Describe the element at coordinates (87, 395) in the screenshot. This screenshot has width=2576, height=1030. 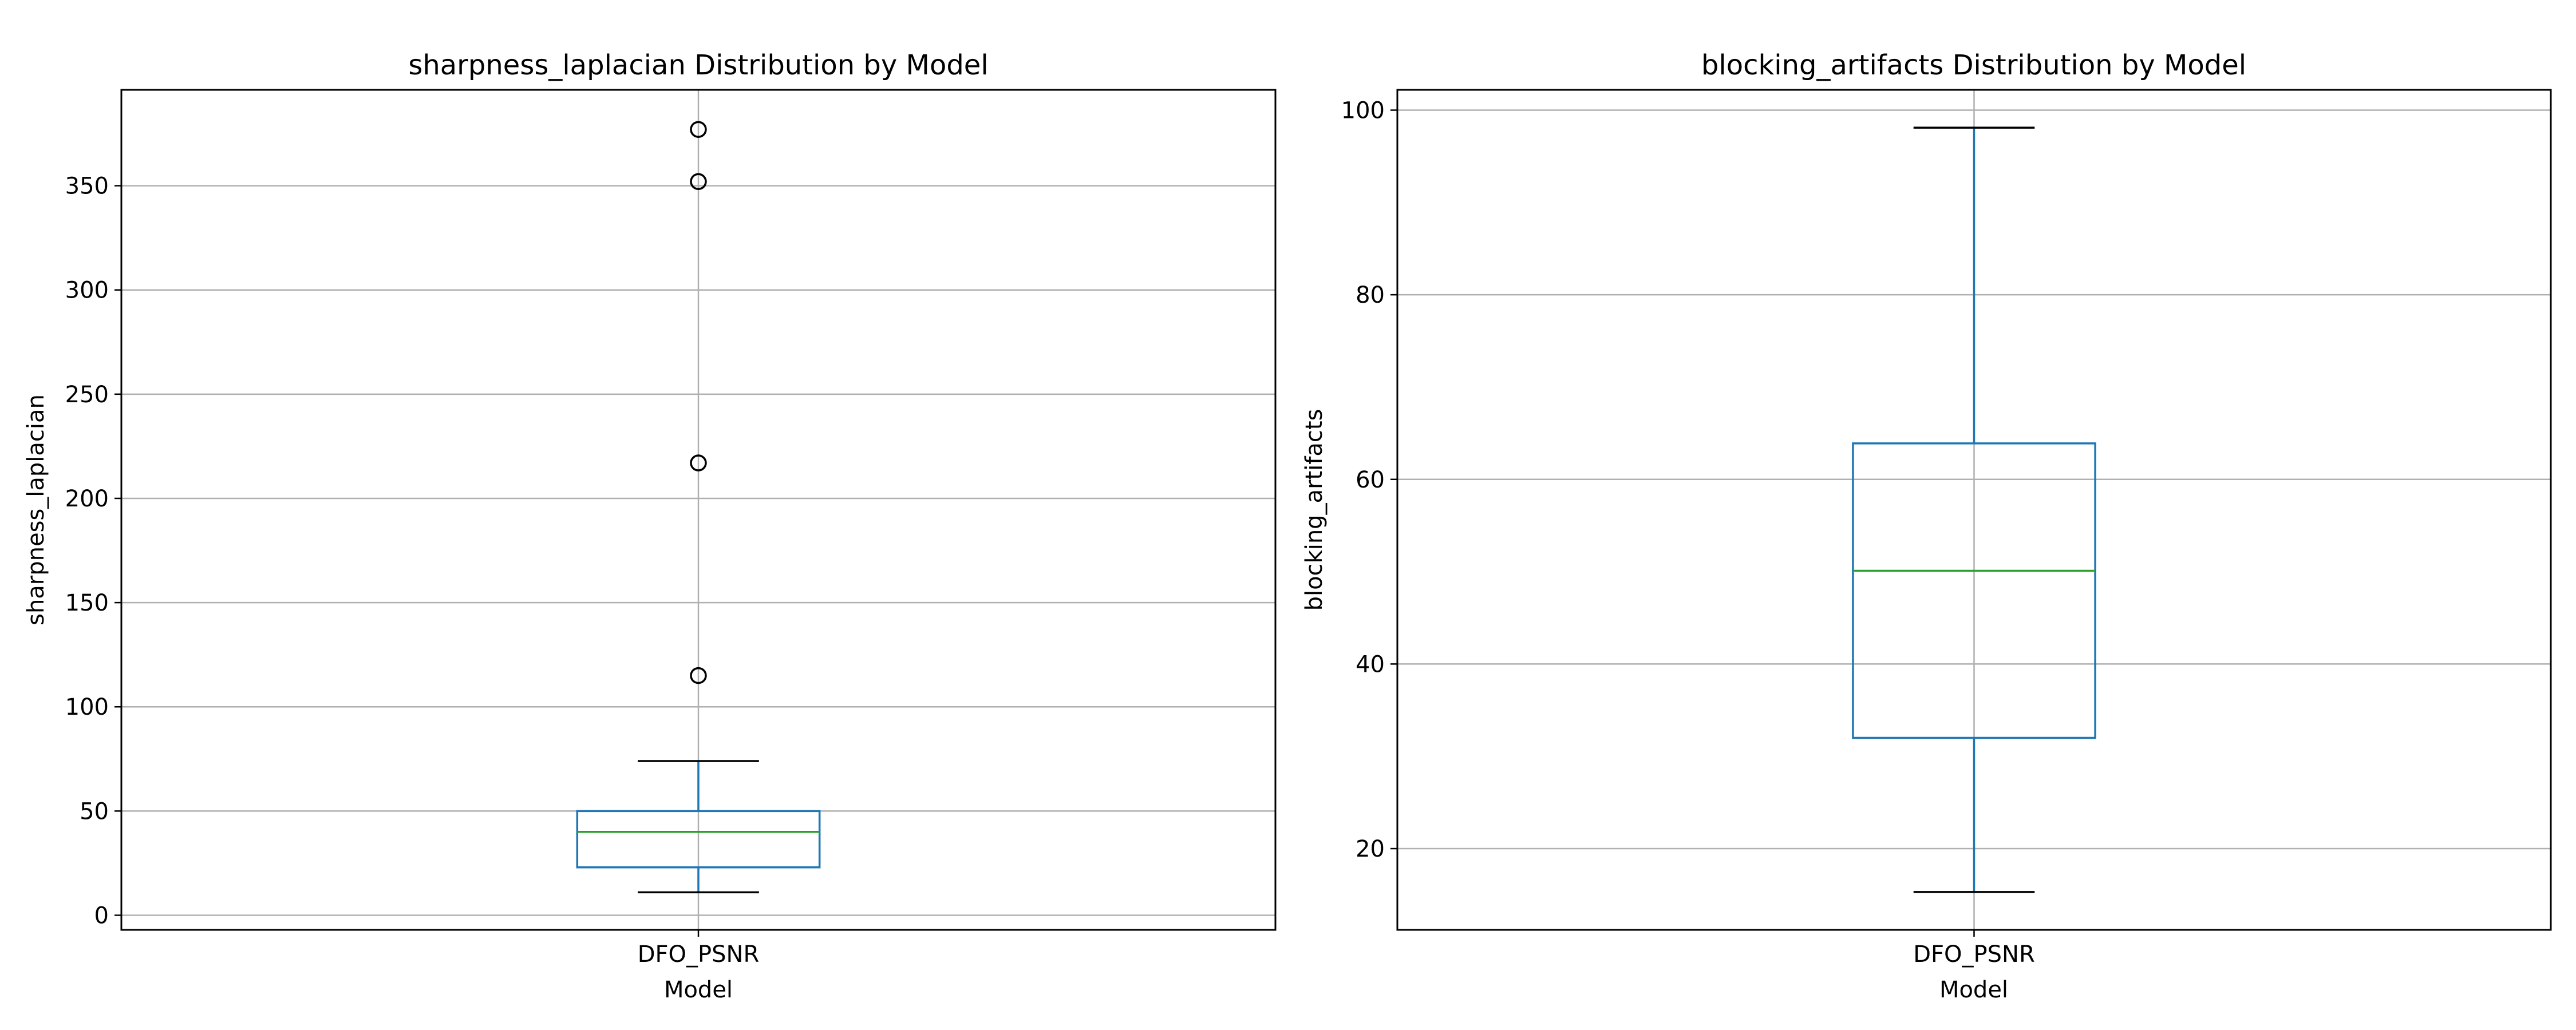
I see `y-tick-label: 250` at that location.